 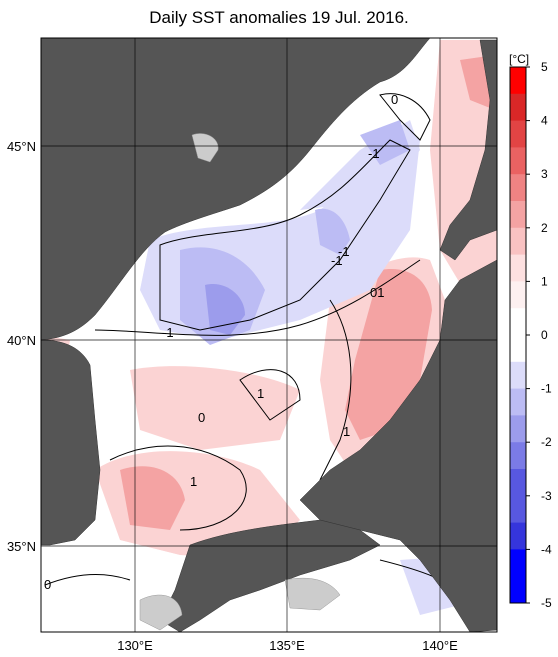 I want to click on colorbar-tick-label: -1, so click(x=546, y=389).